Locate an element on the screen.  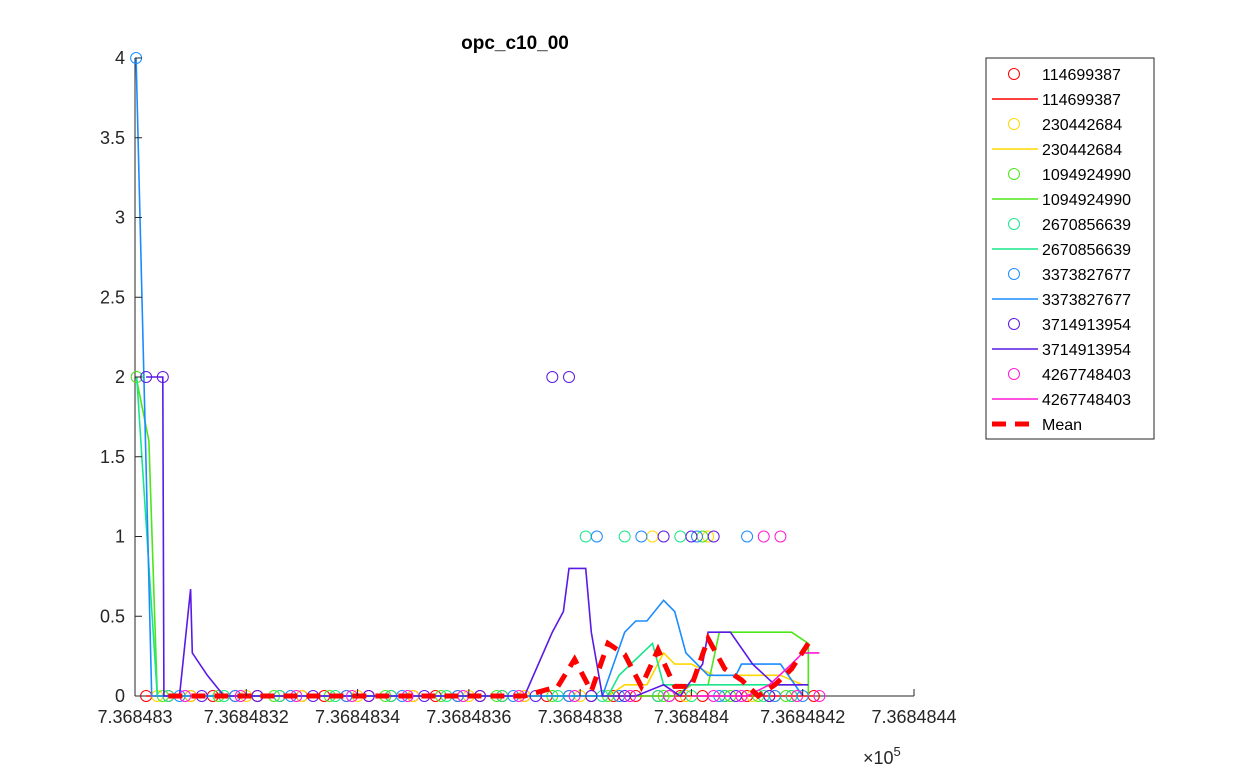
legend-label: Mean is located at coordinates (1062, 425).